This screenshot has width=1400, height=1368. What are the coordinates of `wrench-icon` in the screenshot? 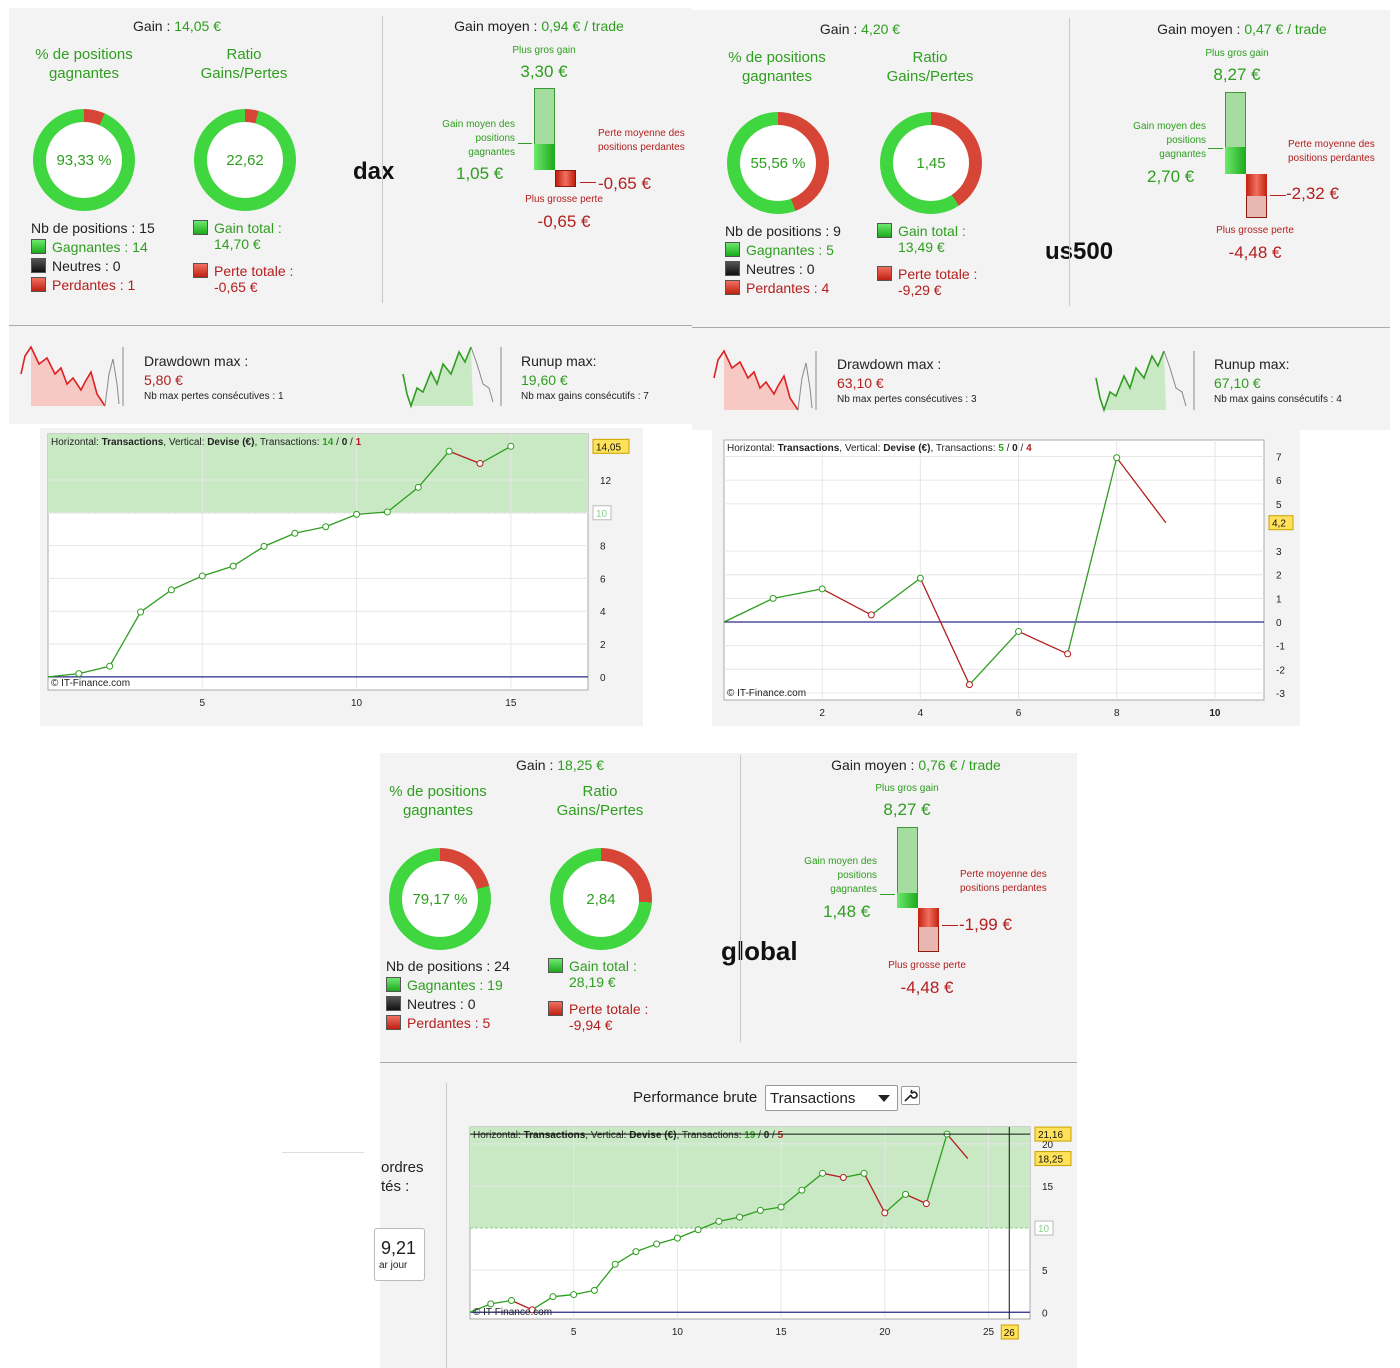 It's located at (911, 1095).